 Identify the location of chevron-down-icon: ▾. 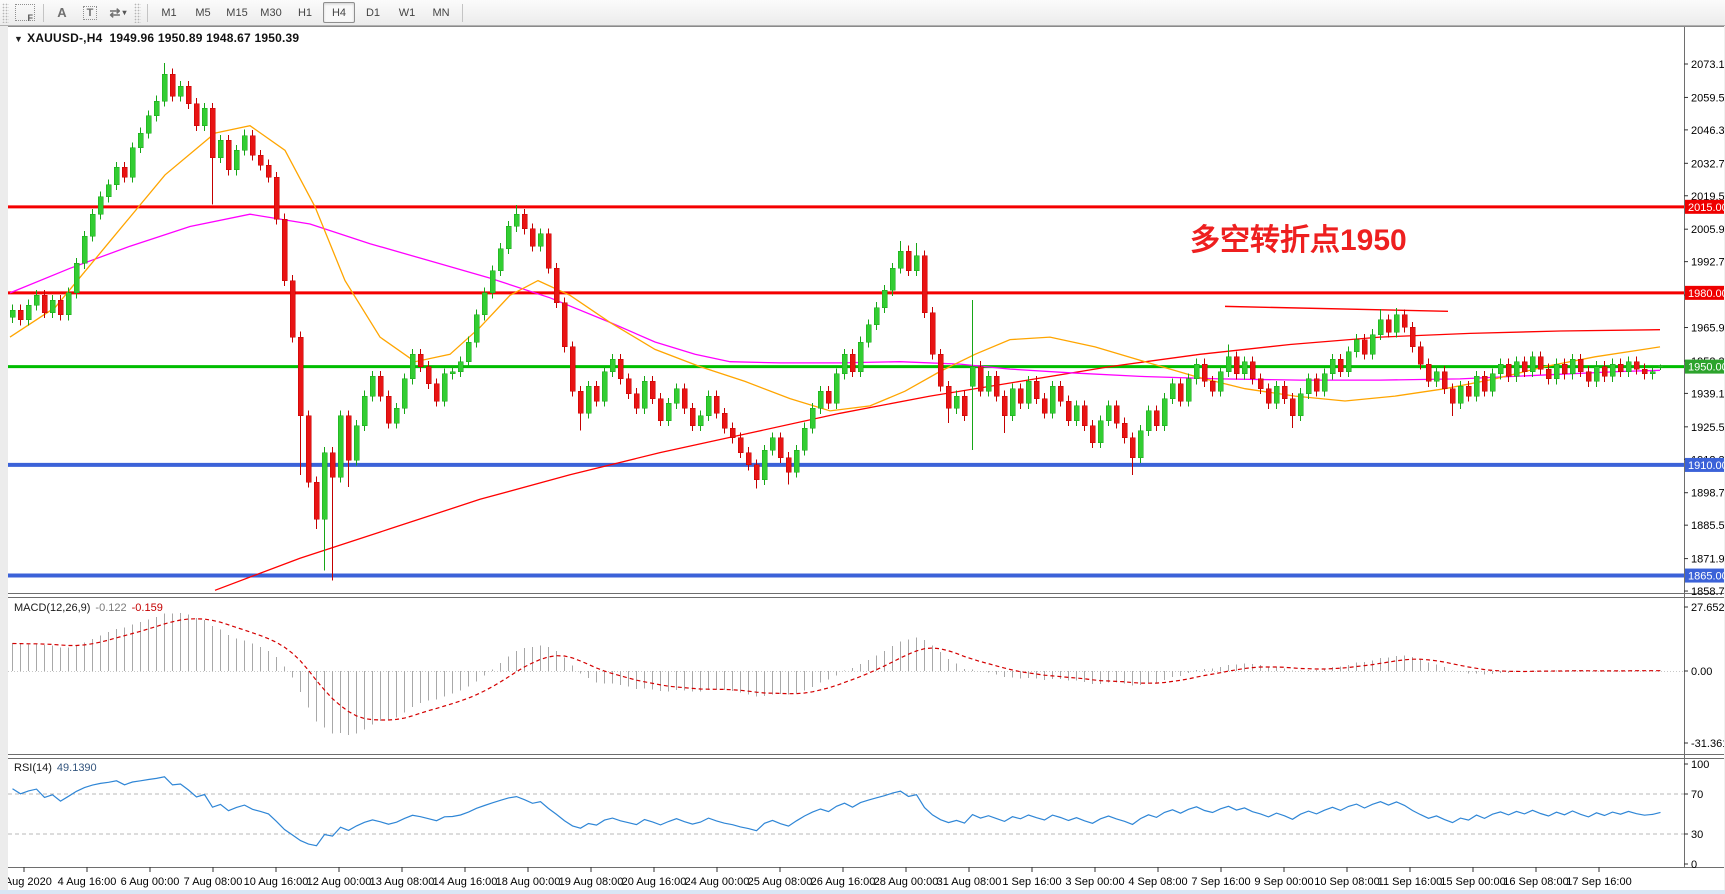
(124, 12).